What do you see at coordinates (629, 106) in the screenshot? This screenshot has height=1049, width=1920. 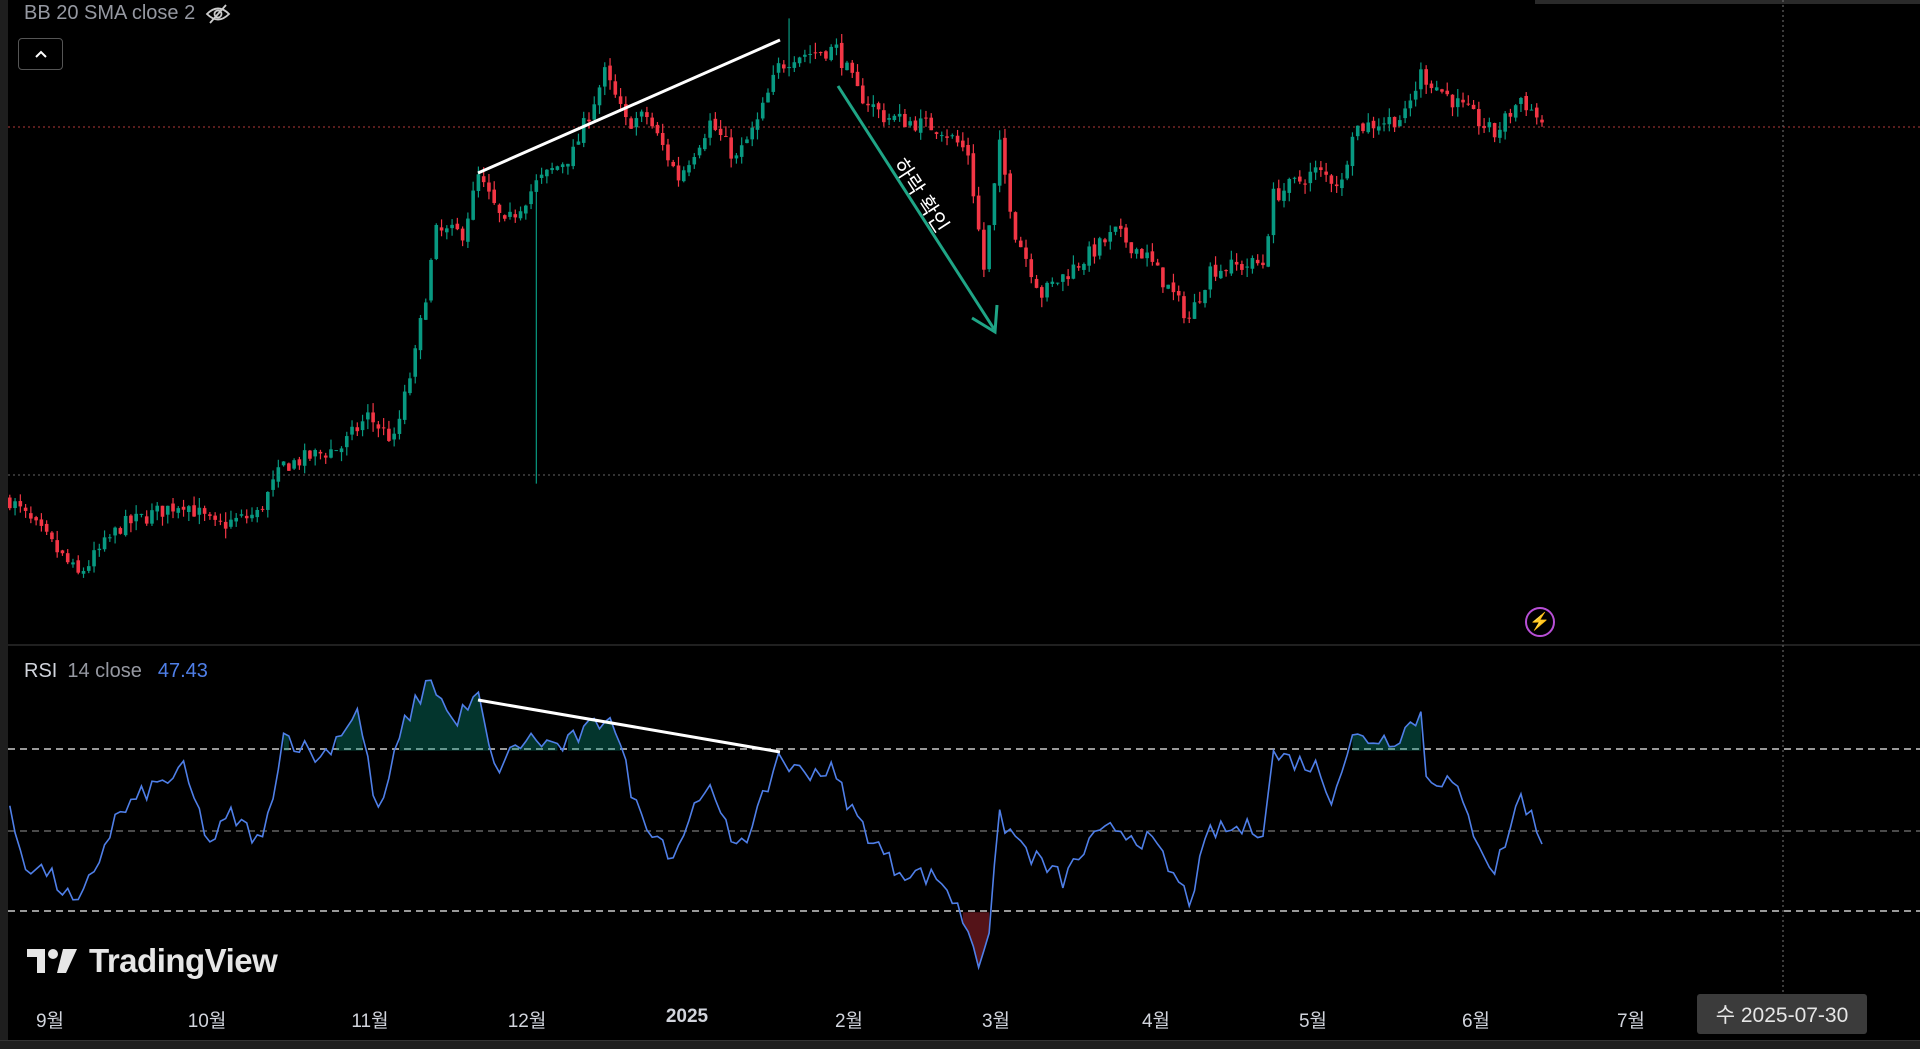 I see `trend-line-price` at bounding box center [629, 106].